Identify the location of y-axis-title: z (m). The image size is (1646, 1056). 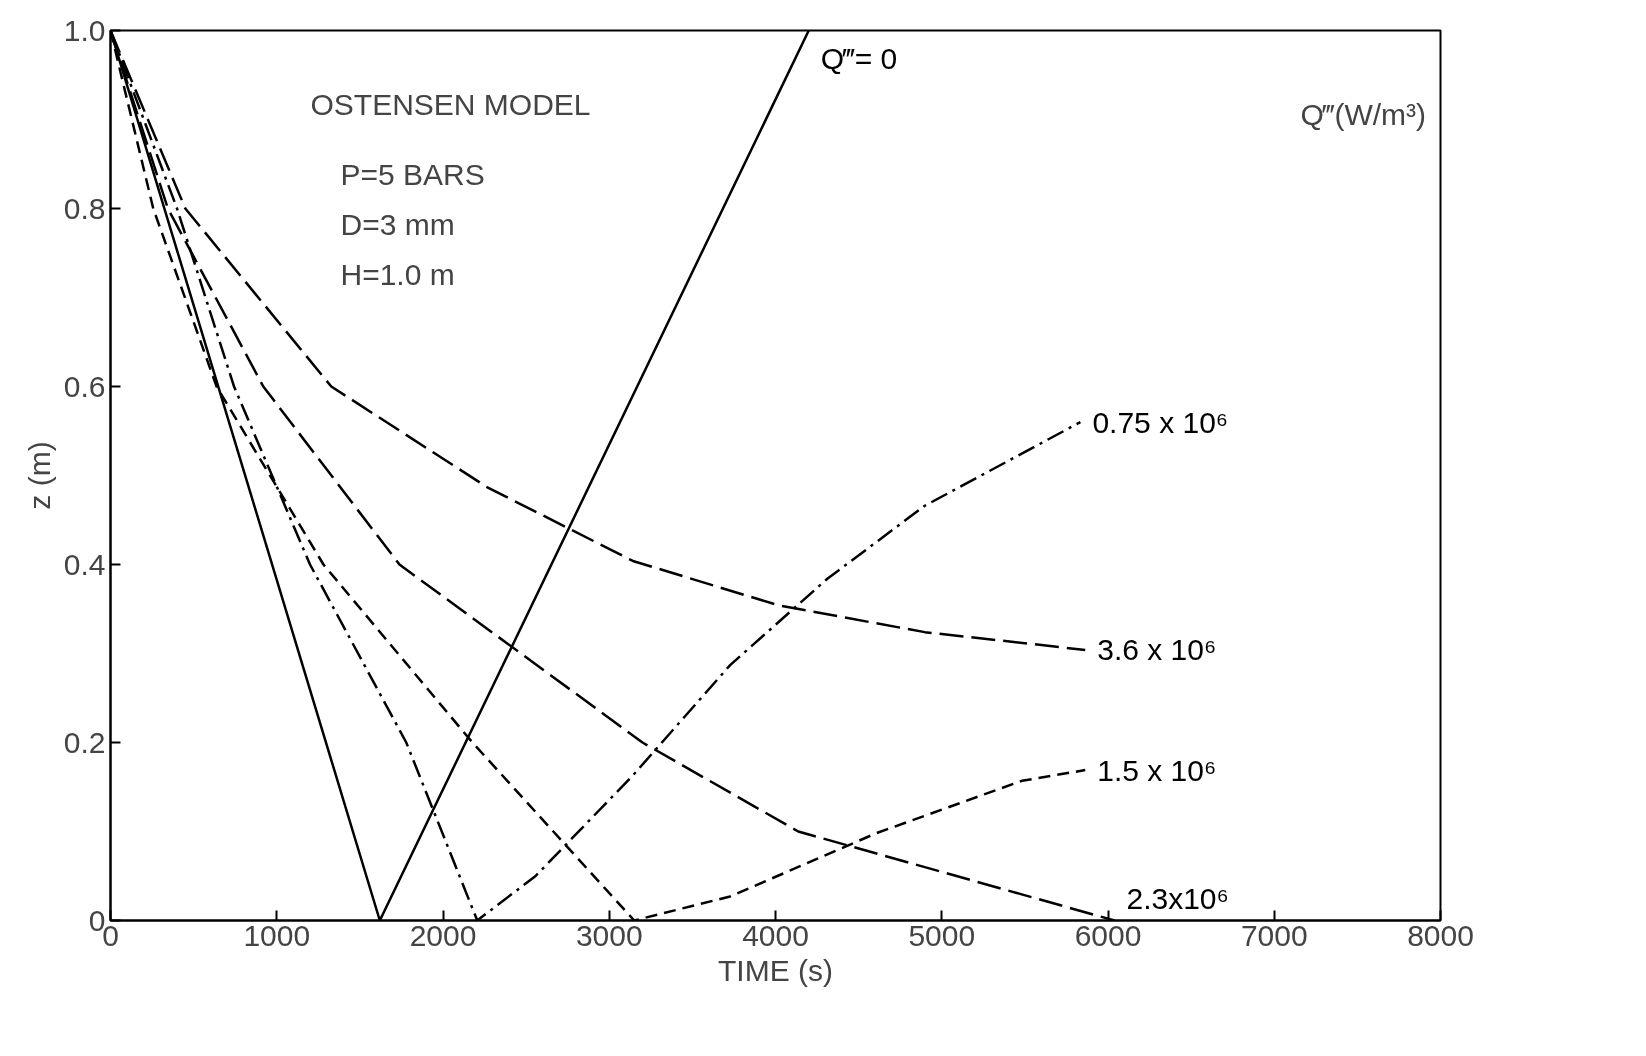
(39, 475).